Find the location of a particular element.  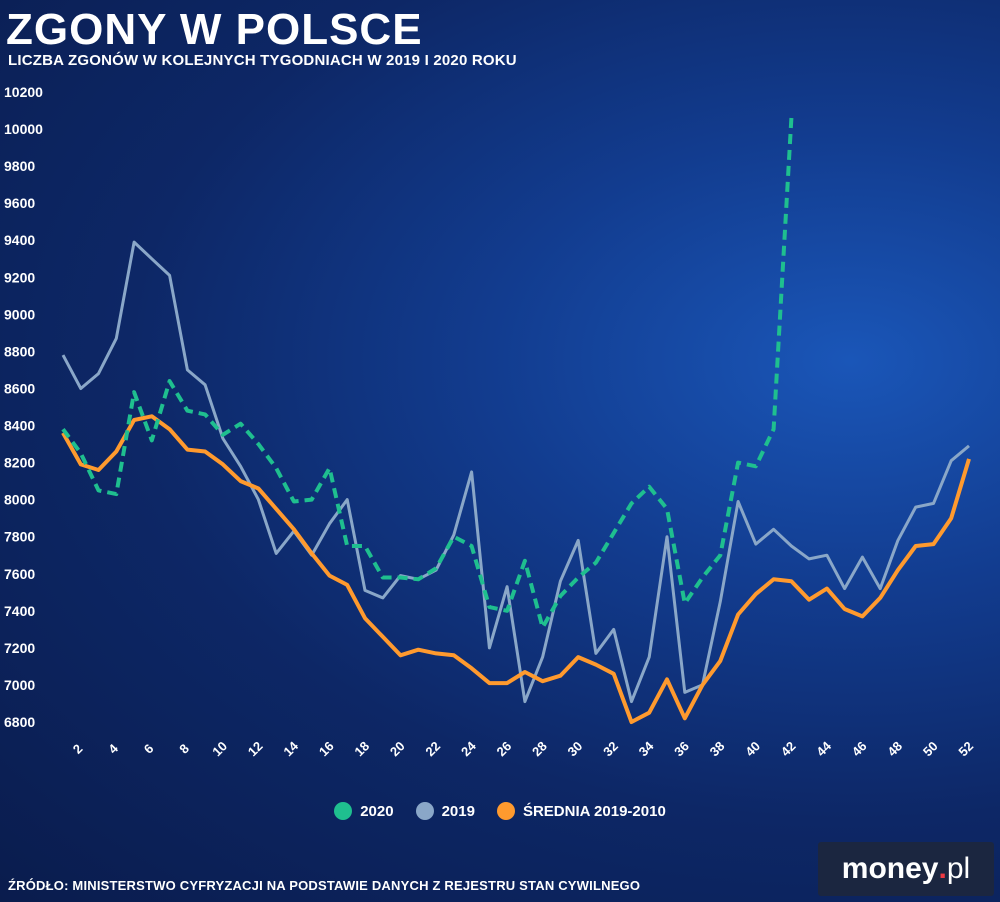

legend-dot-average-icon is located at coordinates (505, 811).